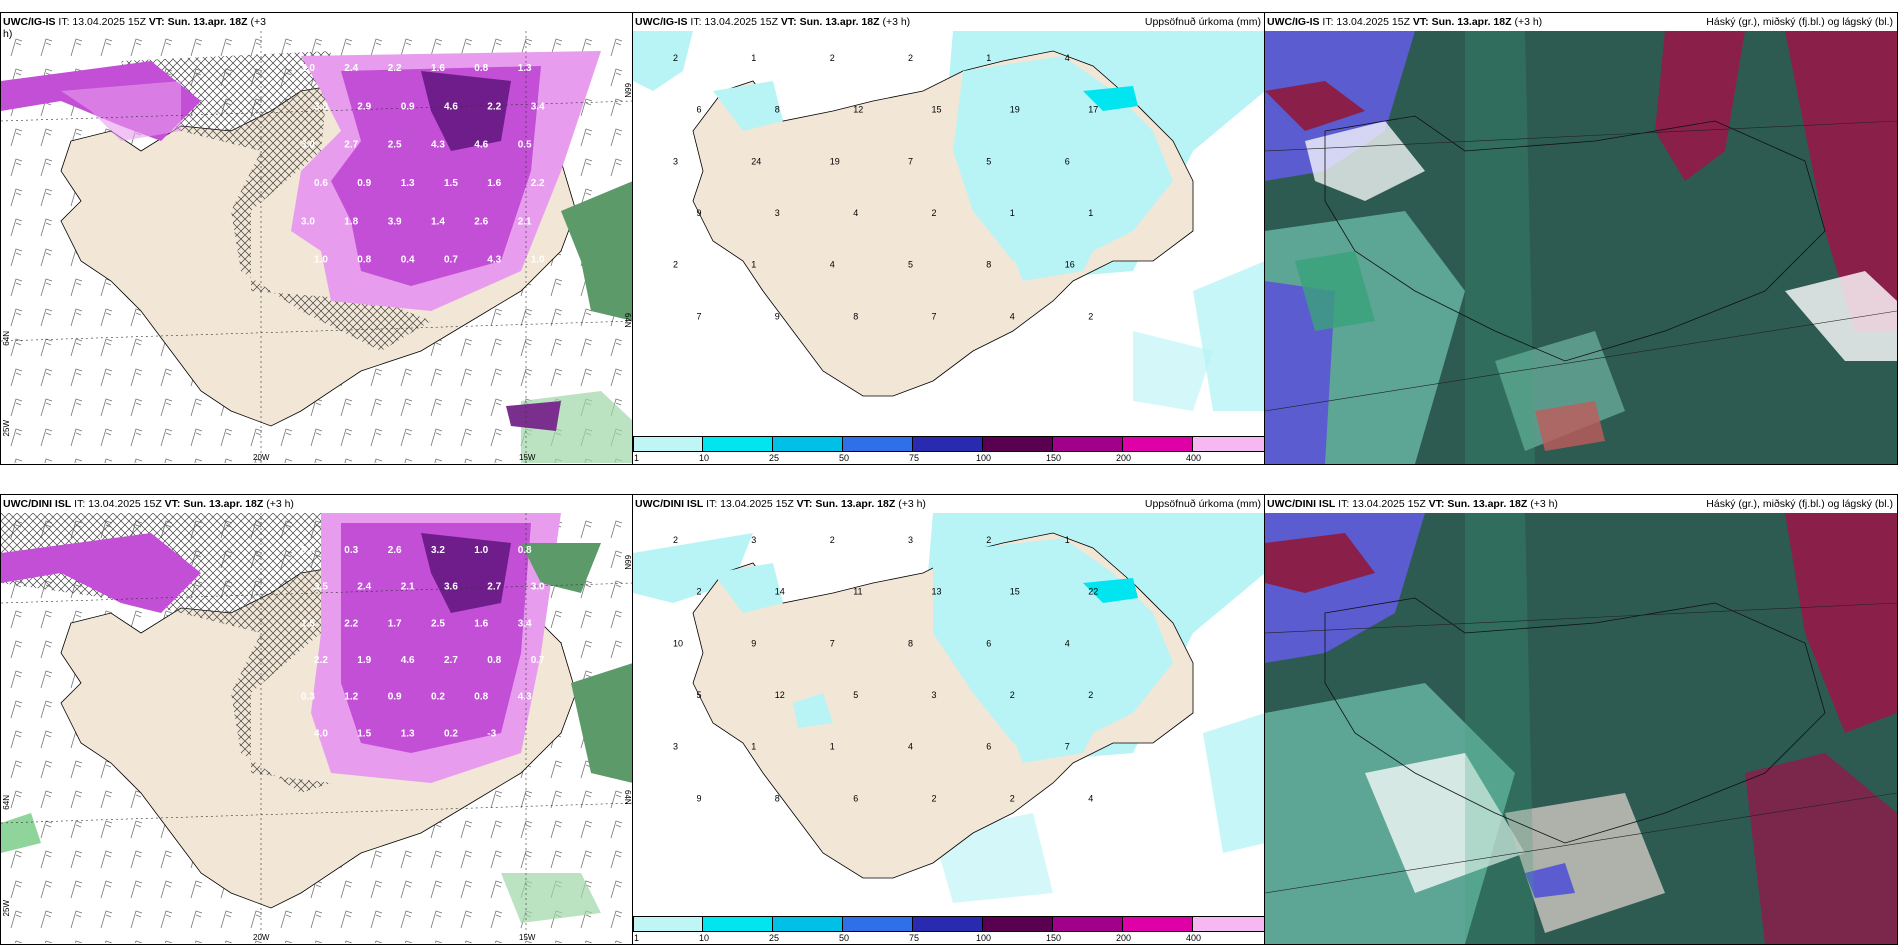 This screenshot has height=950, width=1900. Describe the element at coordinates (780, 592) in the screenshot. I see `value-label: 14` at that location.